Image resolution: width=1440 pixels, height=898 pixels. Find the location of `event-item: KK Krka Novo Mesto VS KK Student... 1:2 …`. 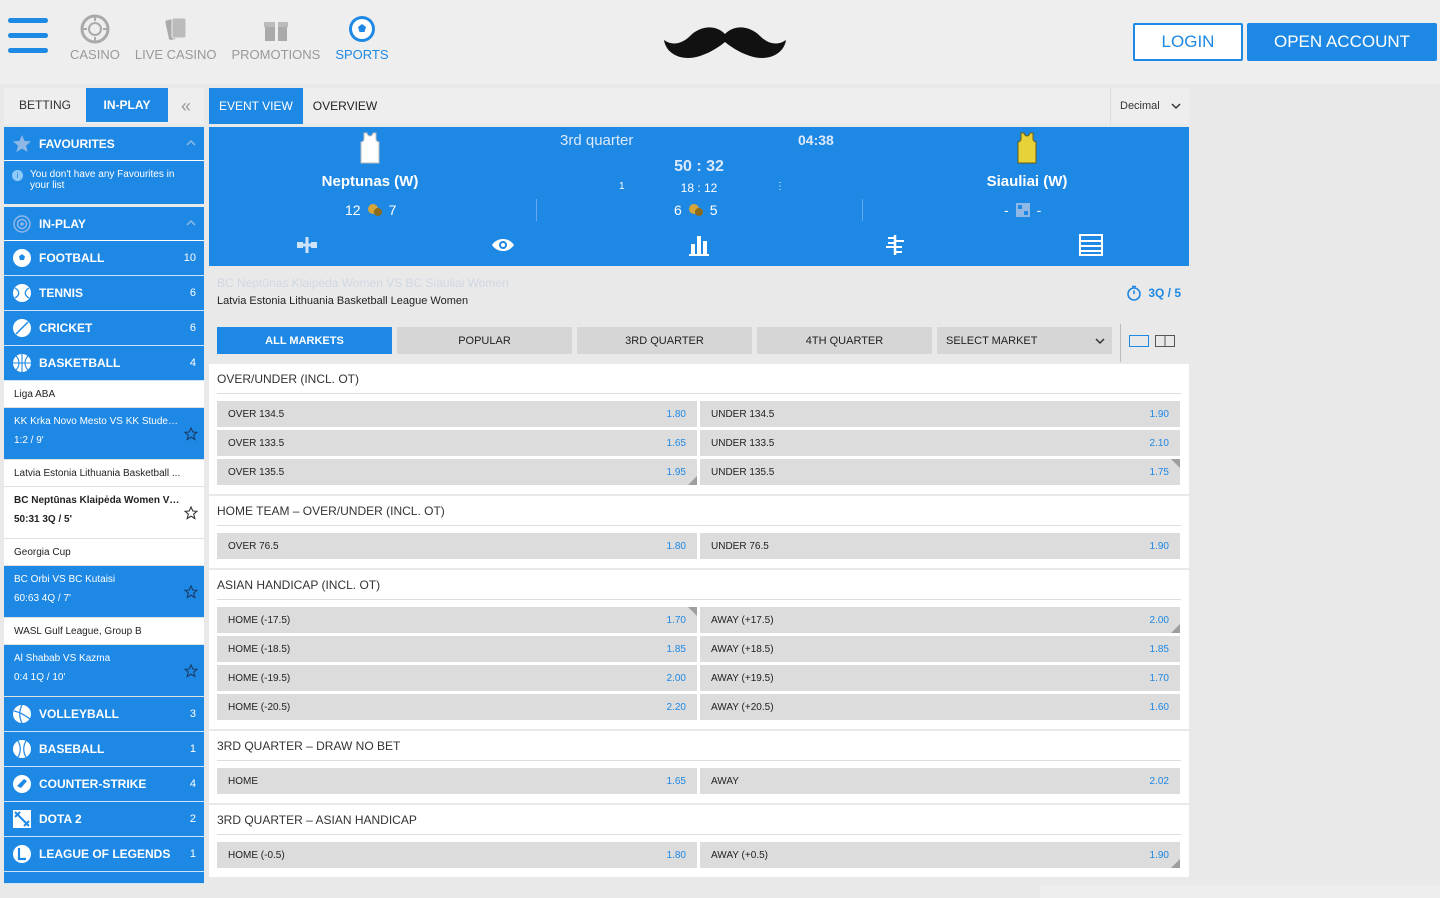

event-item: KK Krka Novo Mesto VS KK Student... 1:2 … is located at coordinates (104, 434).